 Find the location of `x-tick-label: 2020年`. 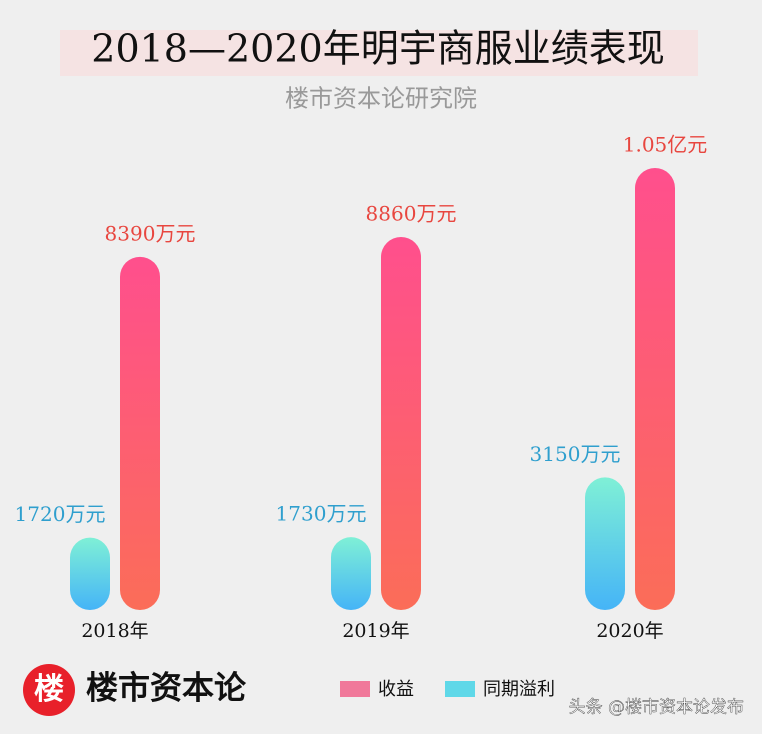

x-tick-label: 2020年 is located at coordinates (629, 631).